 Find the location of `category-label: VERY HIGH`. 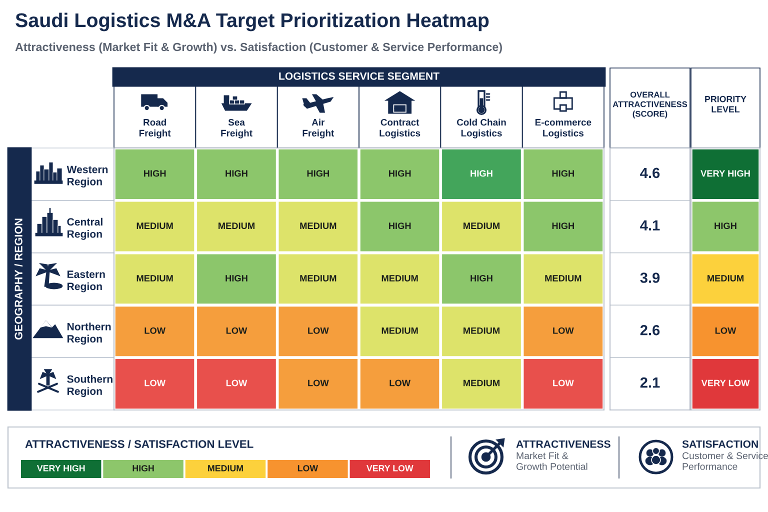

category-label: VERY HIGH is located at coordinates (60, 468).